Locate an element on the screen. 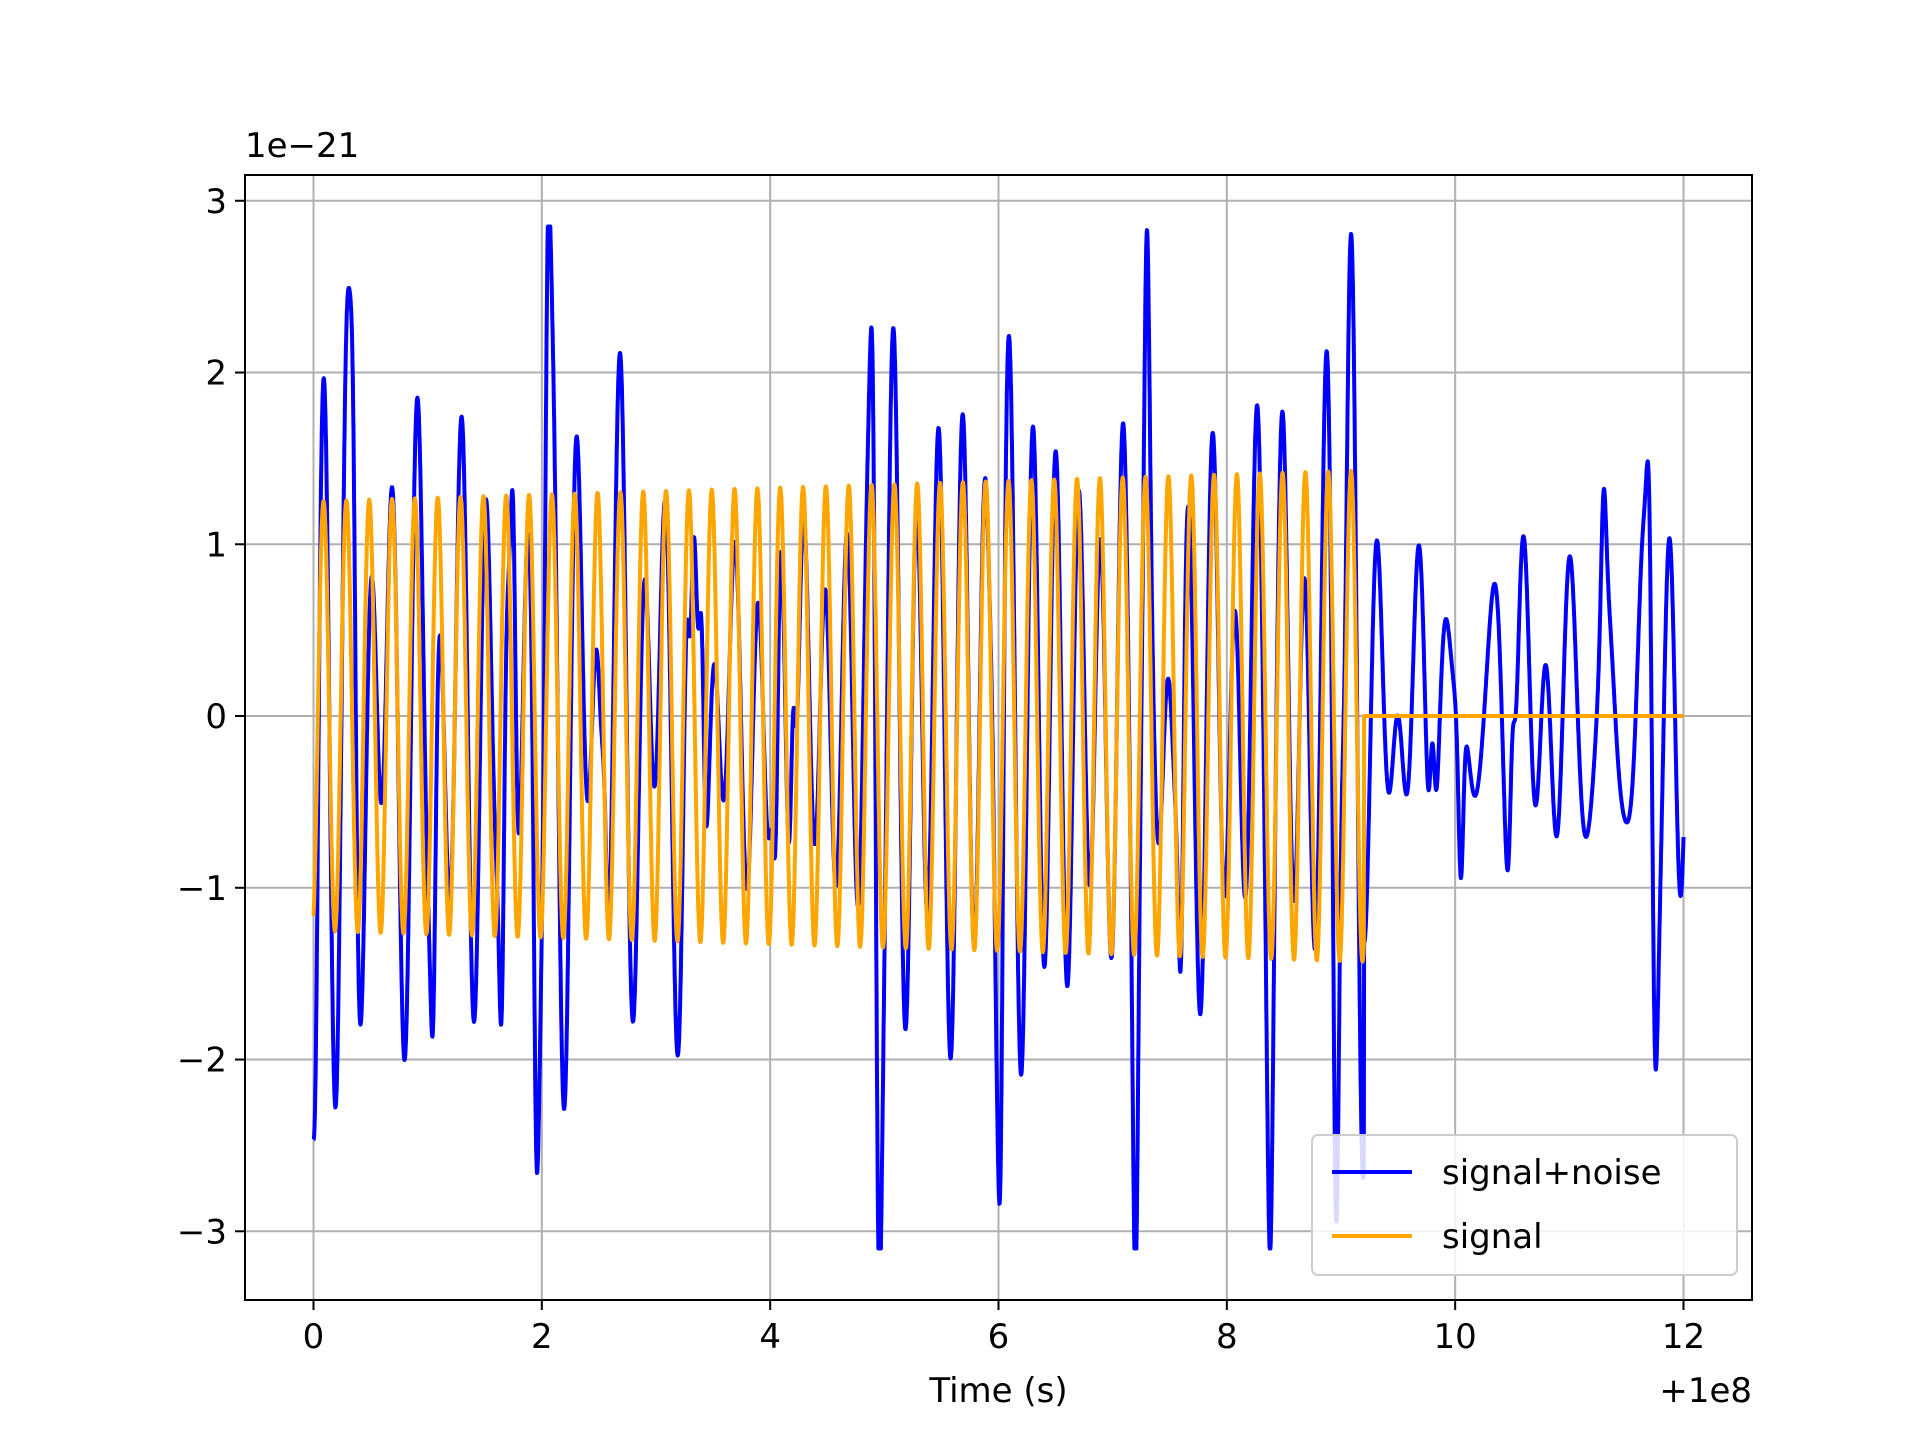 The height and width of the screenshot is (1440, 1920). x-tick-label: 2 is located at coordinates (542, 1337).